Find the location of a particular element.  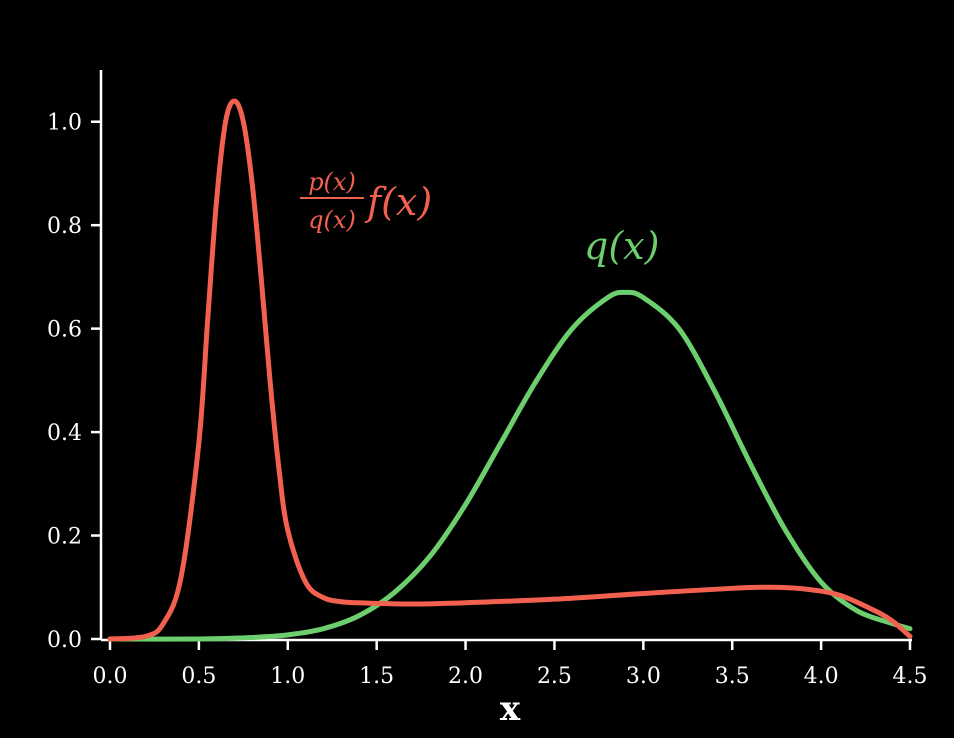

y-tick-label: 0.6 is located at coordinates (64, 330).